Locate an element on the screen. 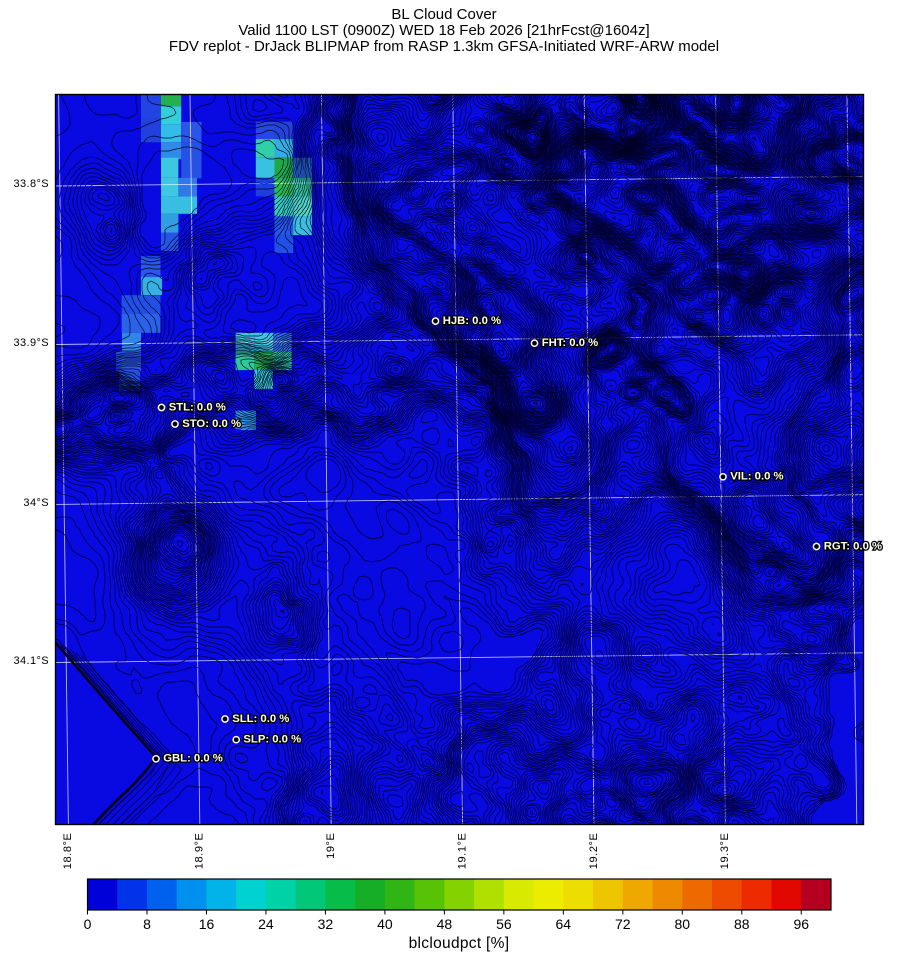 The width and height of the screenshot is (899, 962). svg-text: STL: 0.0 % is located at coordinates (197, 407).